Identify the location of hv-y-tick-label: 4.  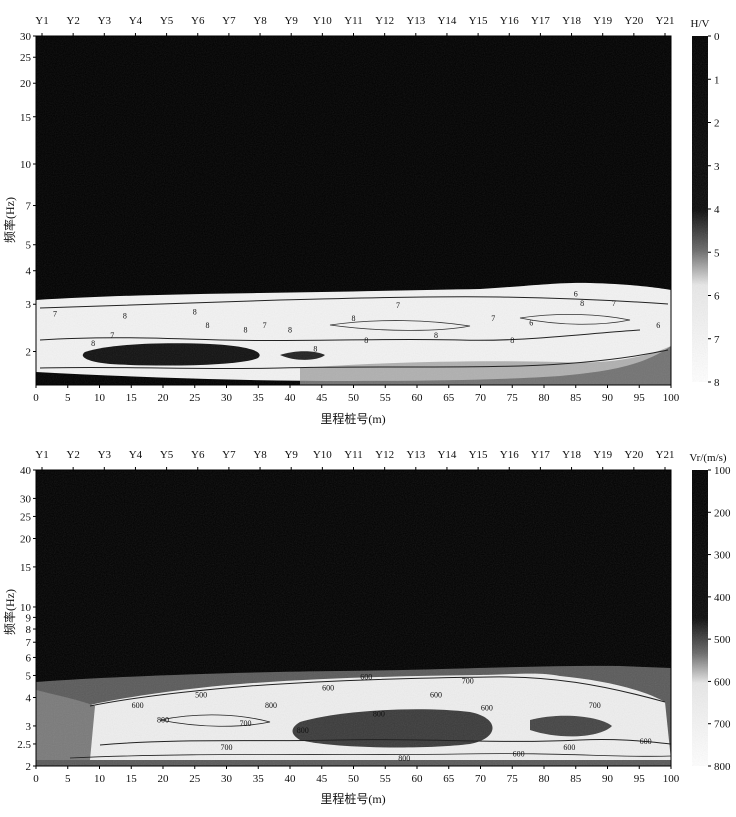
(29, 272).